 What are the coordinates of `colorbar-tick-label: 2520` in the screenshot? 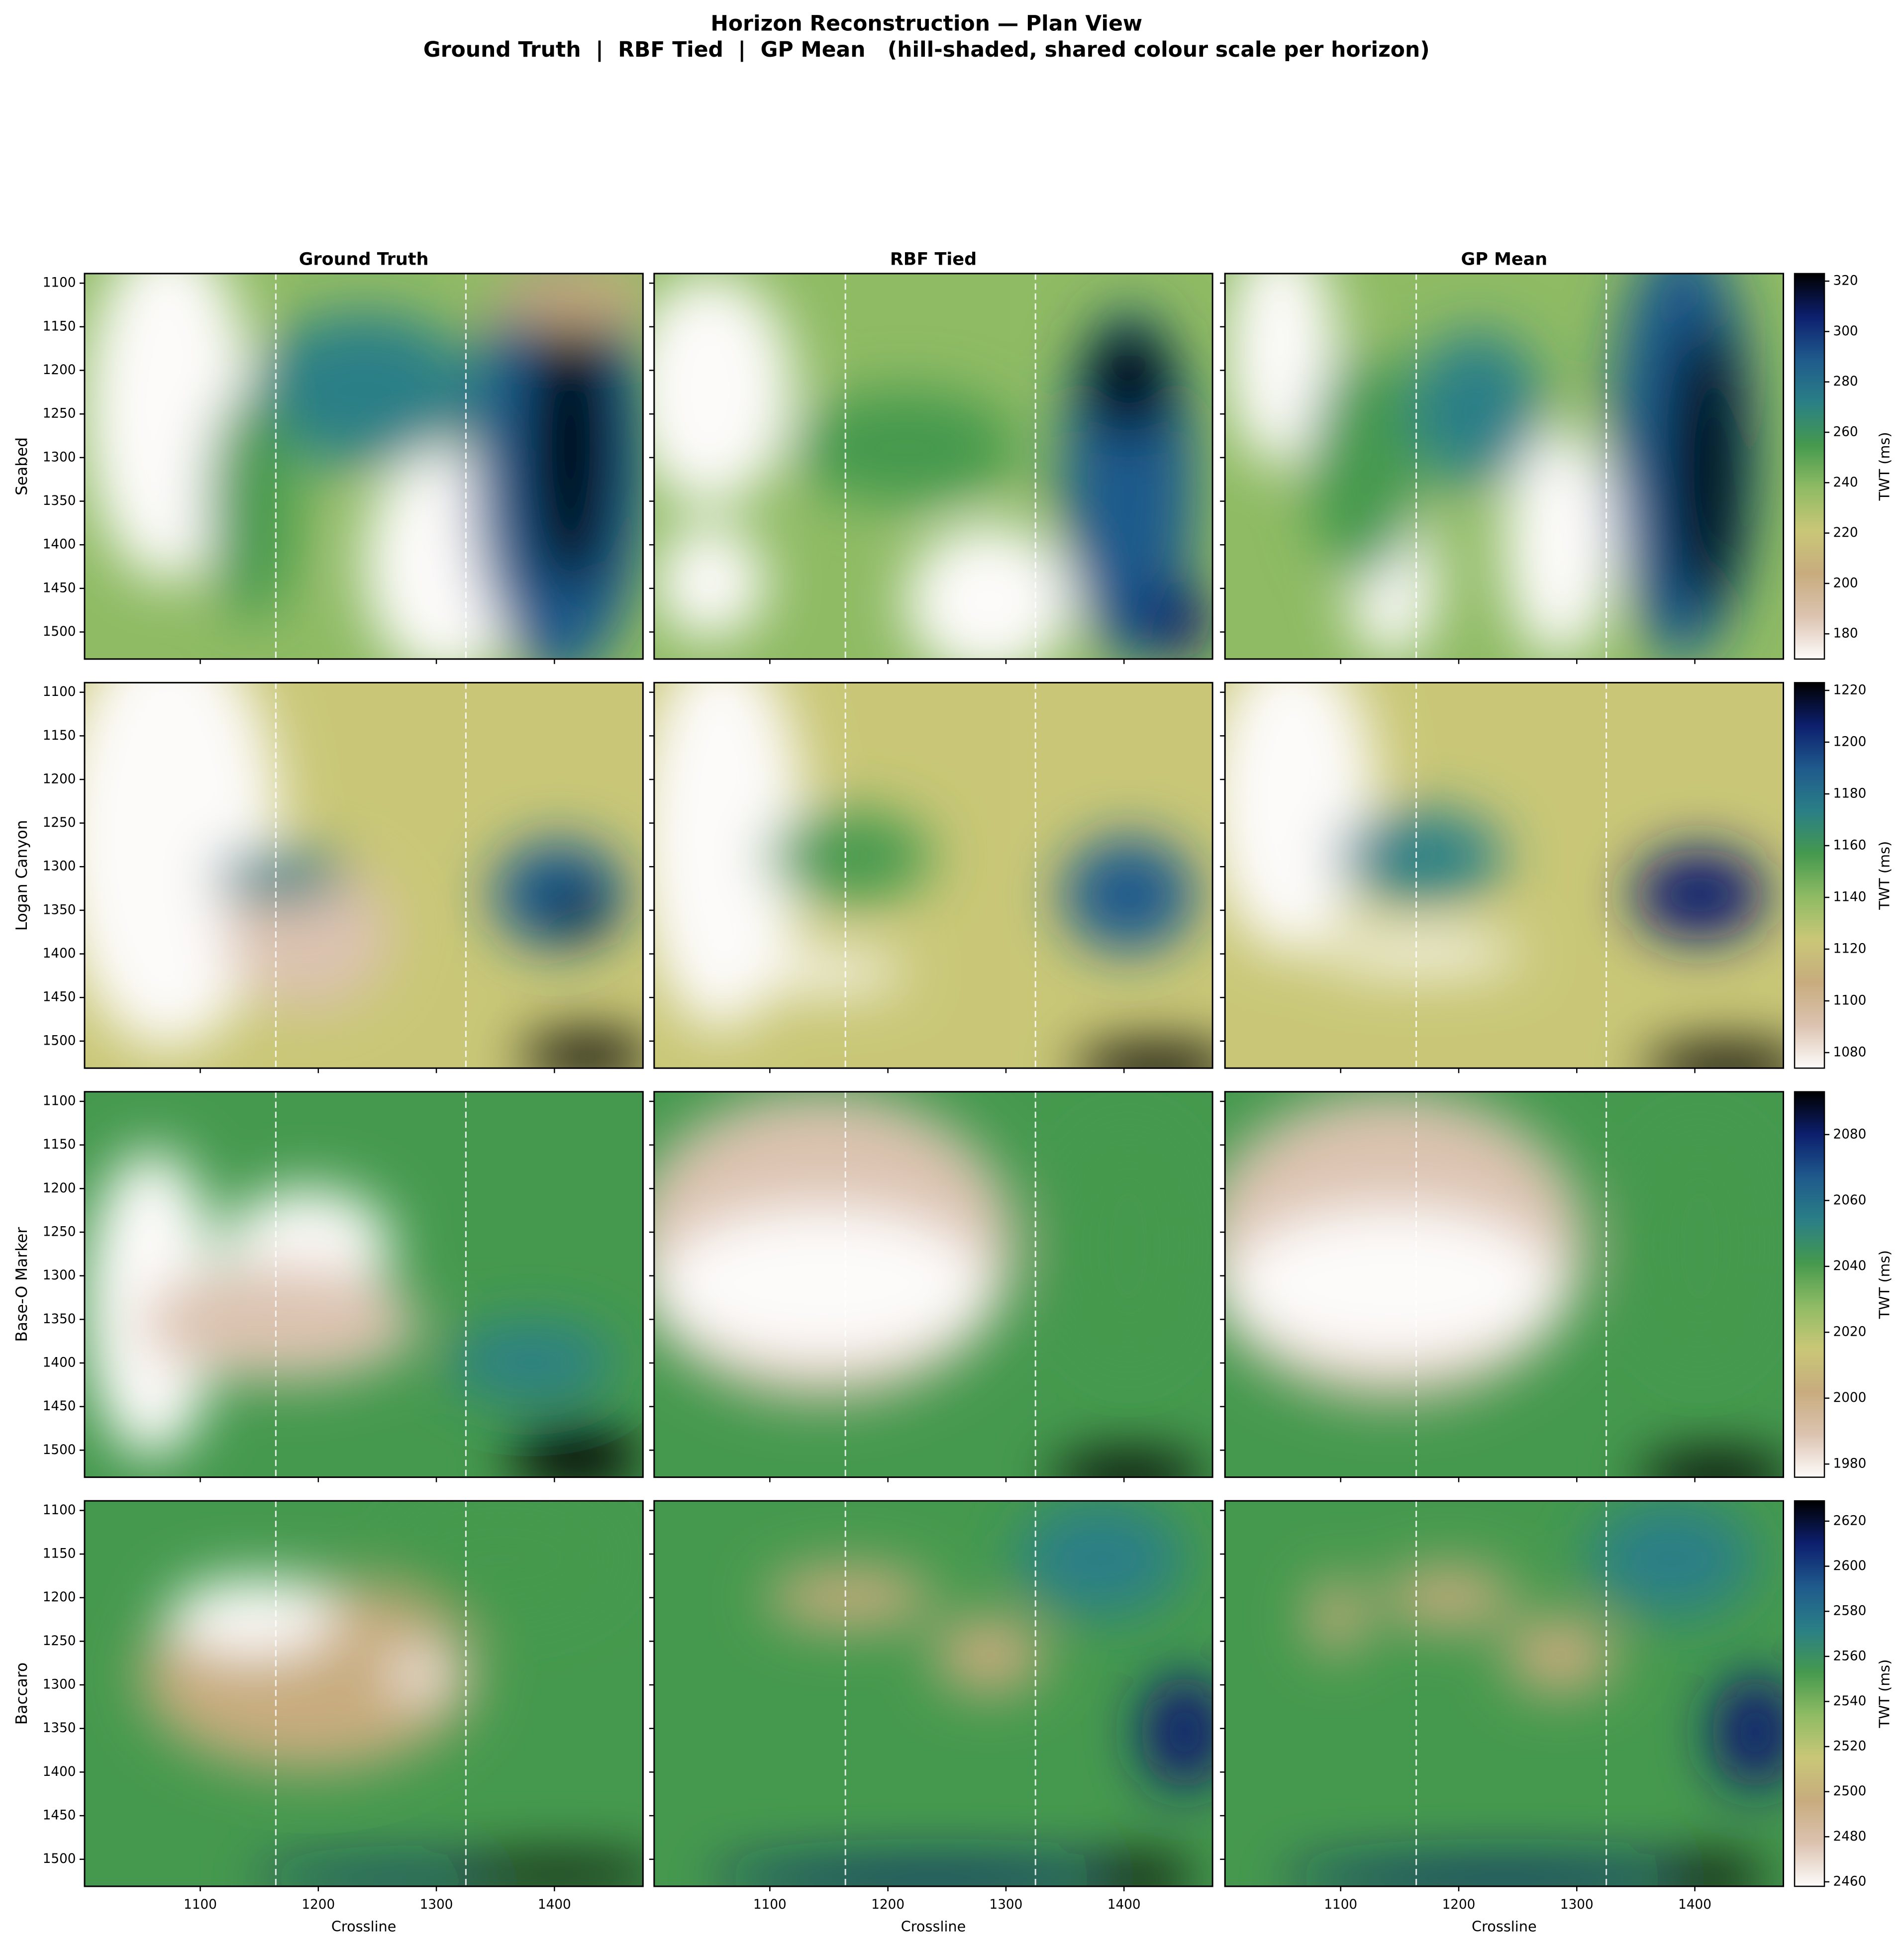 It's located at (1850, 1746).